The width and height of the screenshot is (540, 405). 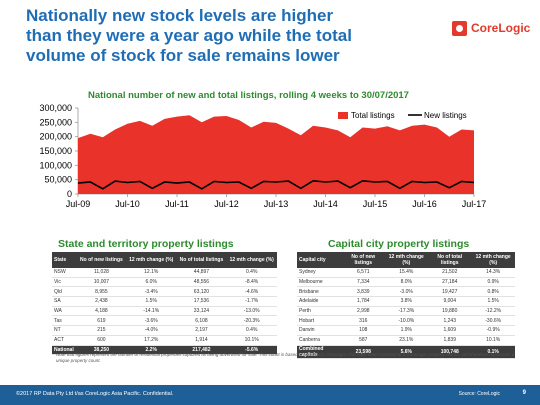 I want to click on table-cell: 19,880, so click(x=450, y=311).